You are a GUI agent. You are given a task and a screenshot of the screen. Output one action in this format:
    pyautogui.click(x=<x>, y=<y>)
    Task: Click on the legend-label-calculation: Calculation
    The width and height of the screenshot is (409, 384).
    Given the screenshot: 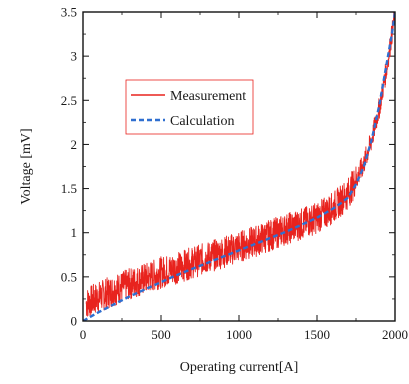 What is the action you would take?
    pyautogui.click(x=202, y=121)
    